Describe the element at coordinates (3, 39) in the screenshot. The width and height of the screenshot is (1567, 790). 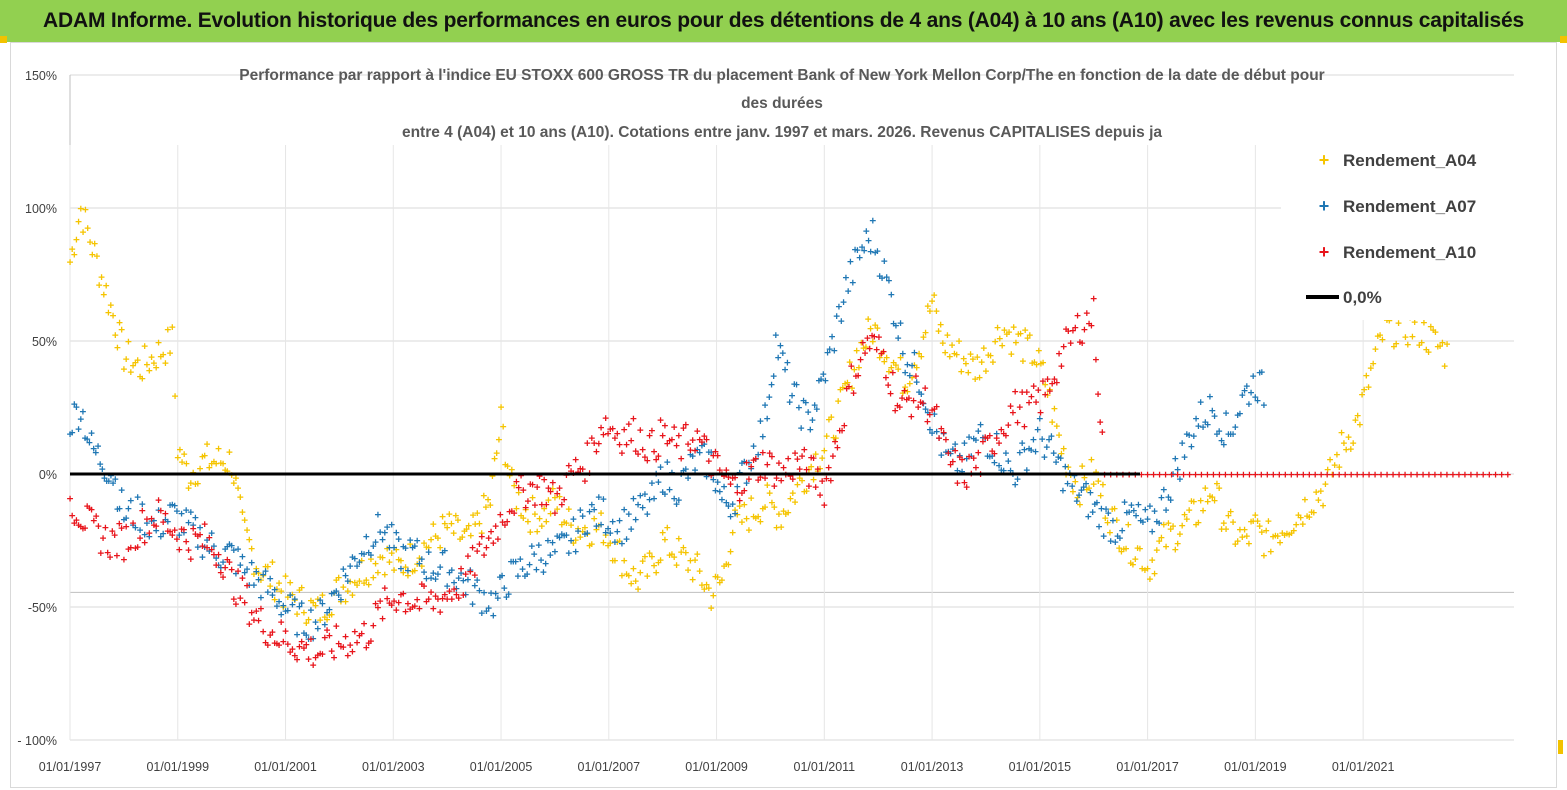
I see `resize-handle-top-left` at that location.